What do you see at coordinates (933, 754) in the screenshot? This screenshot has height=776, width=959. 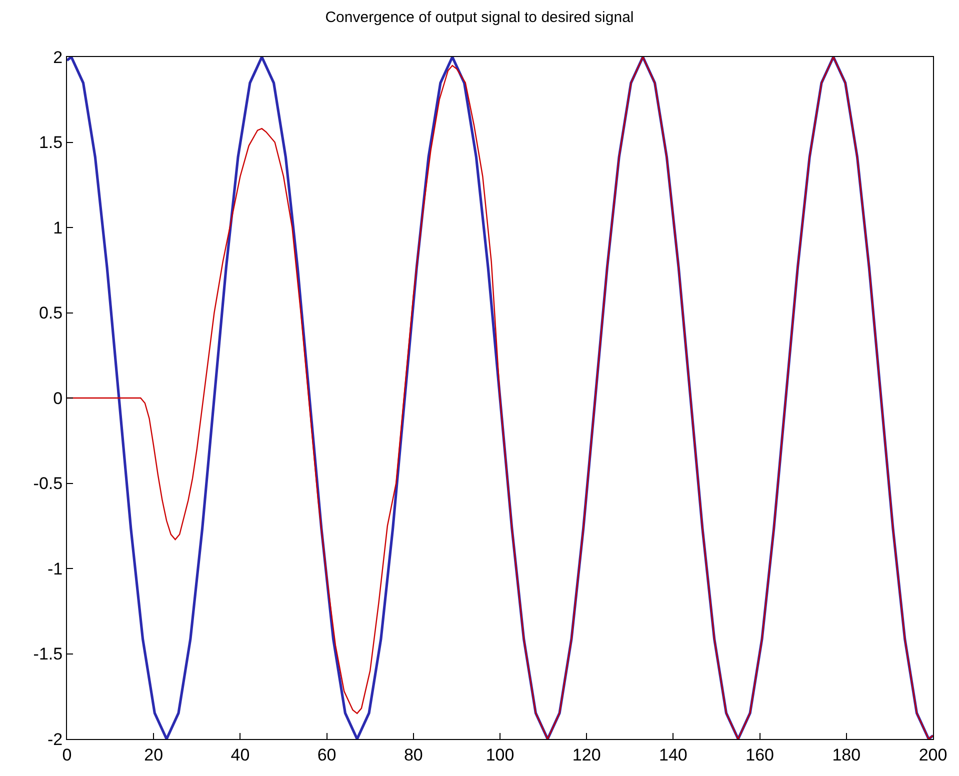 I see `x-tick-label: 200` at bounding box center [933, 754].